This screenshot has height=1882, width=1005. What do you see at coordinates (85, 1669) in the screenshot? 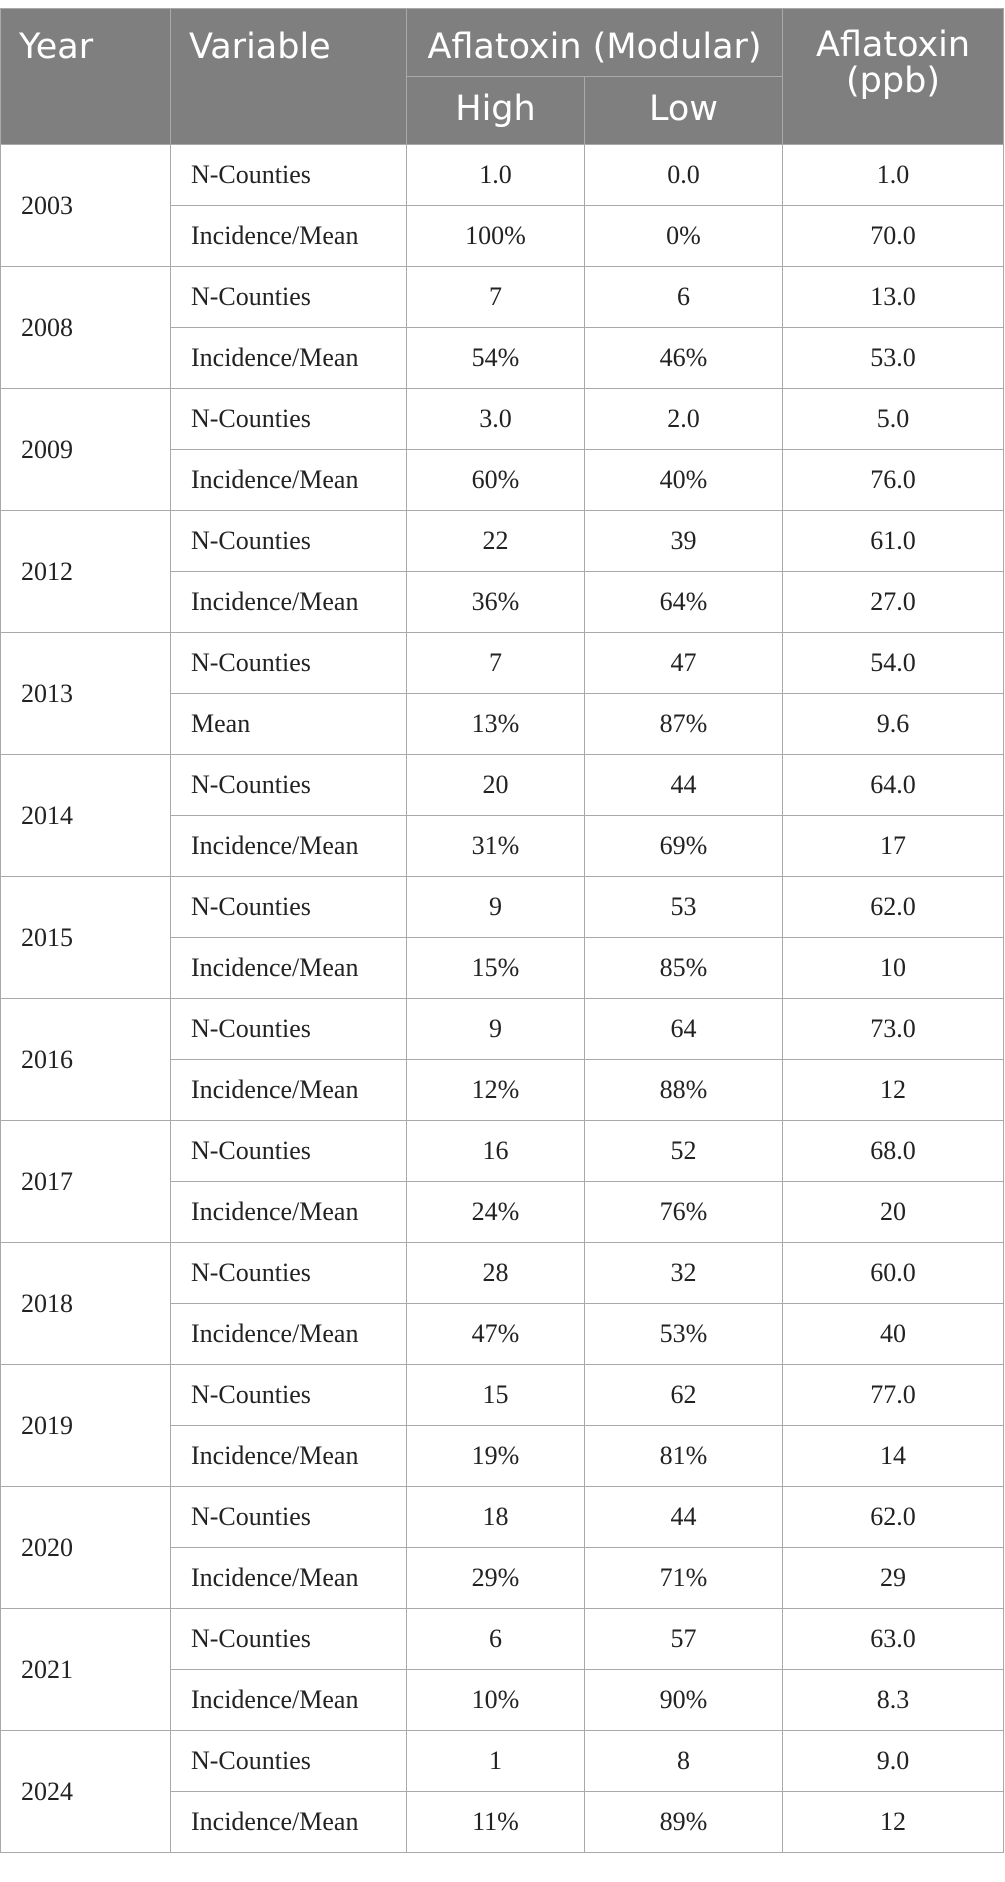
I see `year-cell: 2021` at bounding box center [85, 1669].